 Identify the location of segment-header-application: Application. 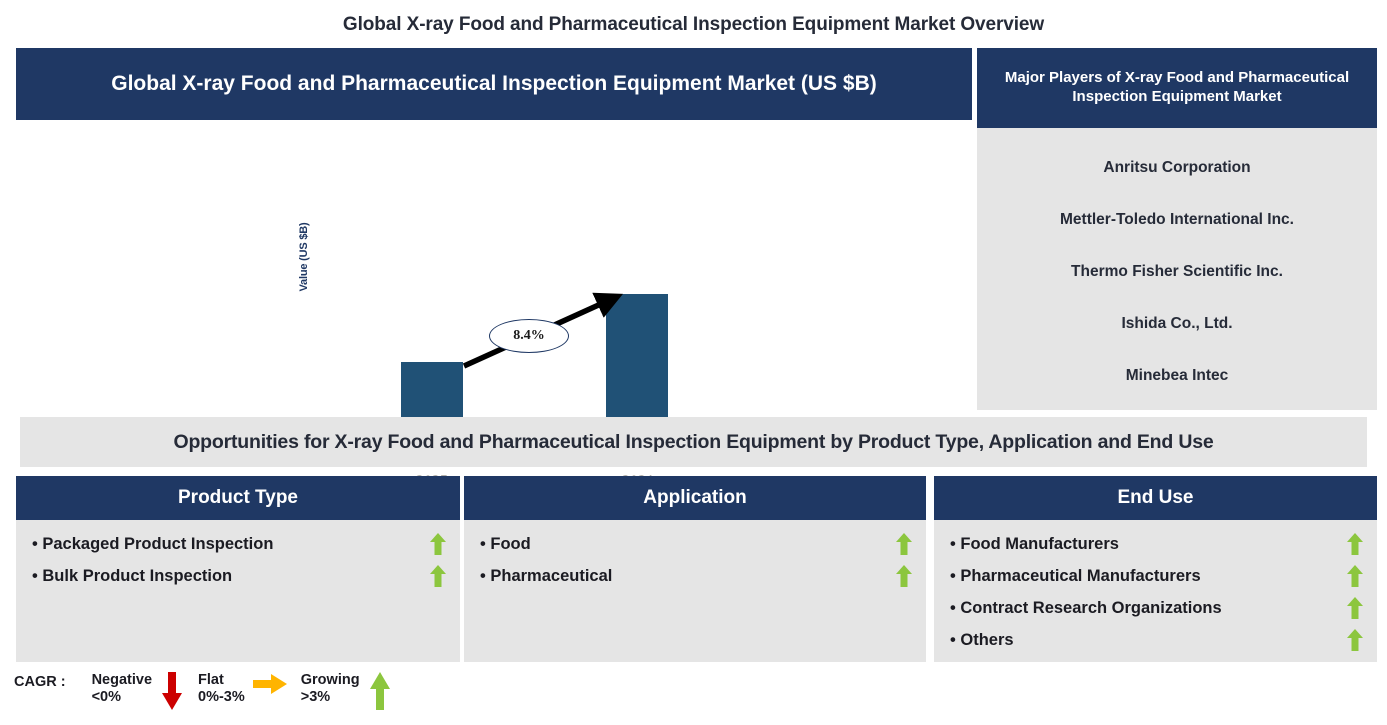
(695, 498).